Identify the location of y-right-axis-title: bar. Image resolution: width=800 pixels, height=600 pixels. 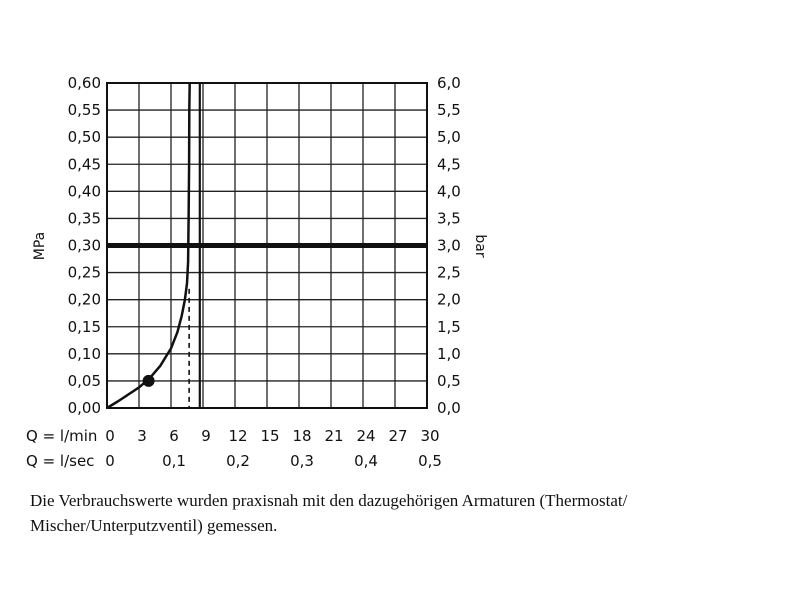
(480, 245).